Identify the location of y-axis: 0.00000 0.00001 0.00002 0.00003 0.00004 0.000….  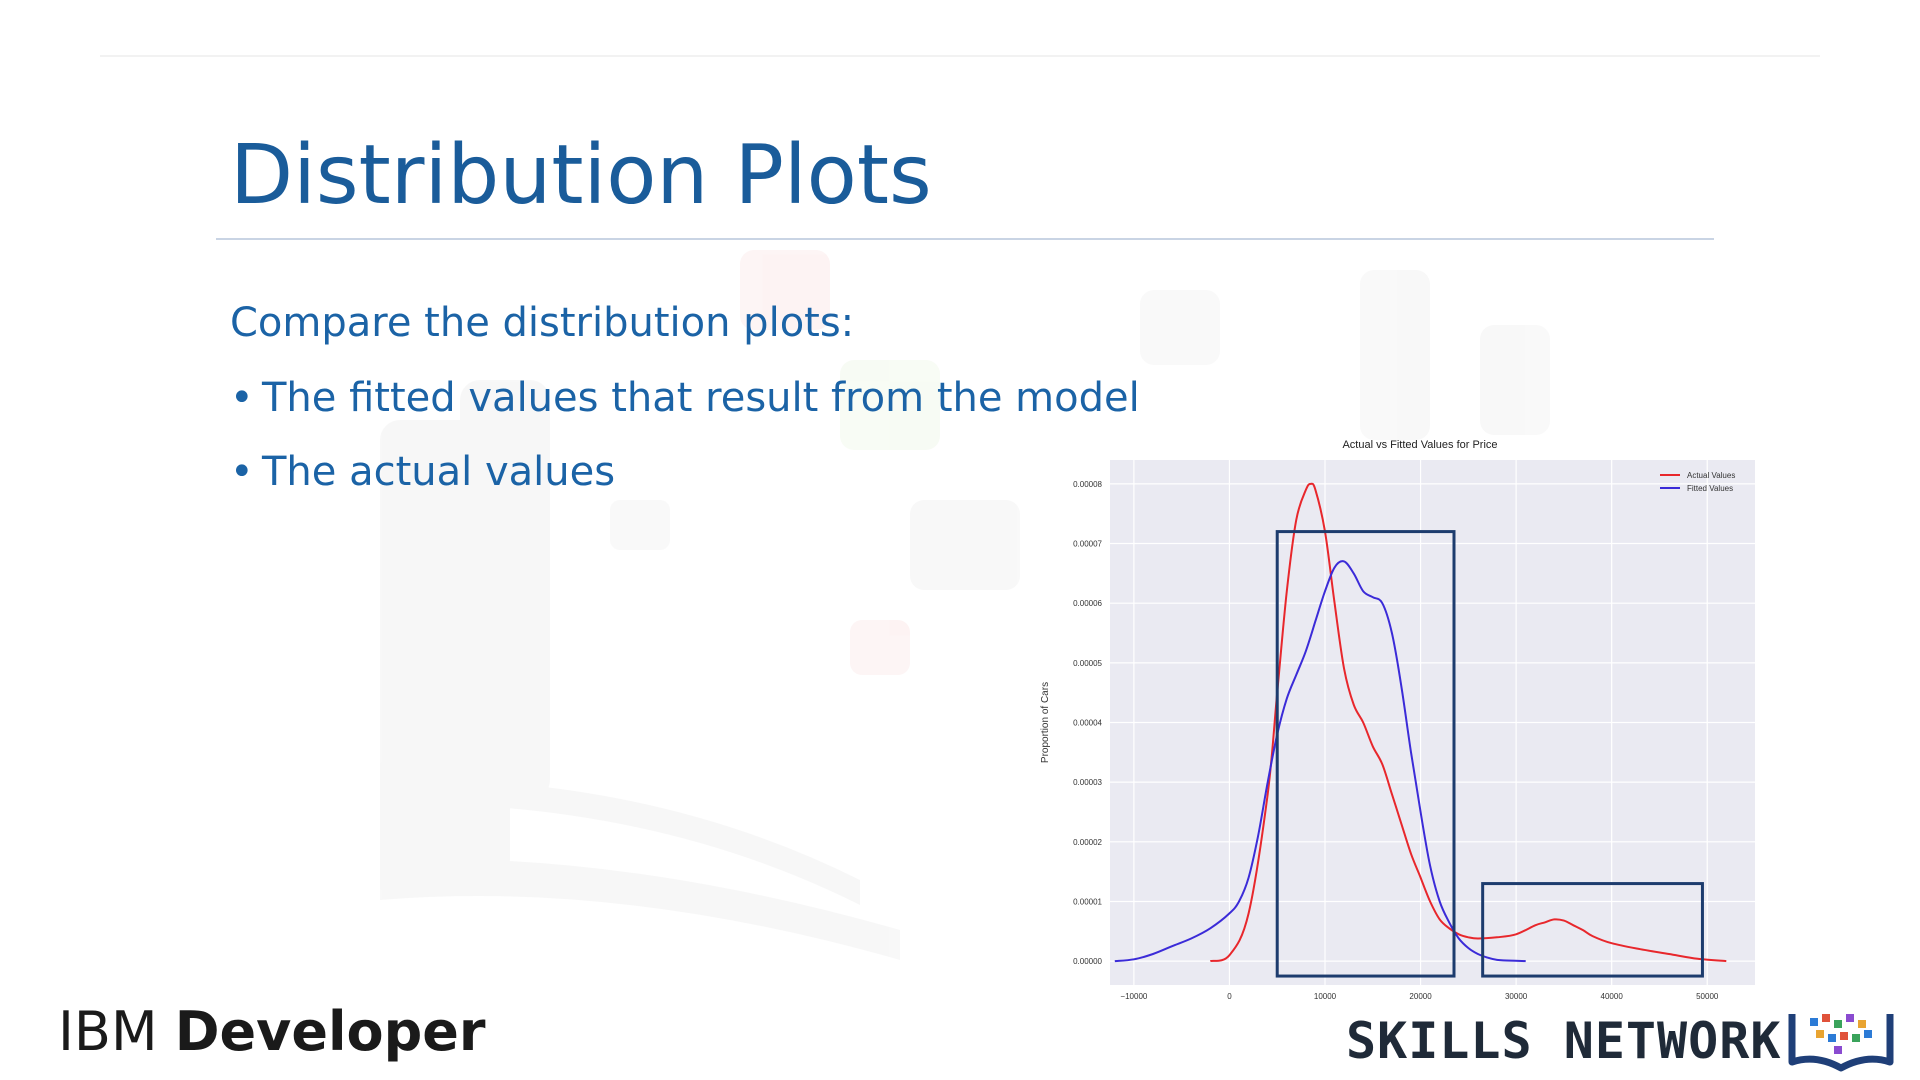
(1087, 723).